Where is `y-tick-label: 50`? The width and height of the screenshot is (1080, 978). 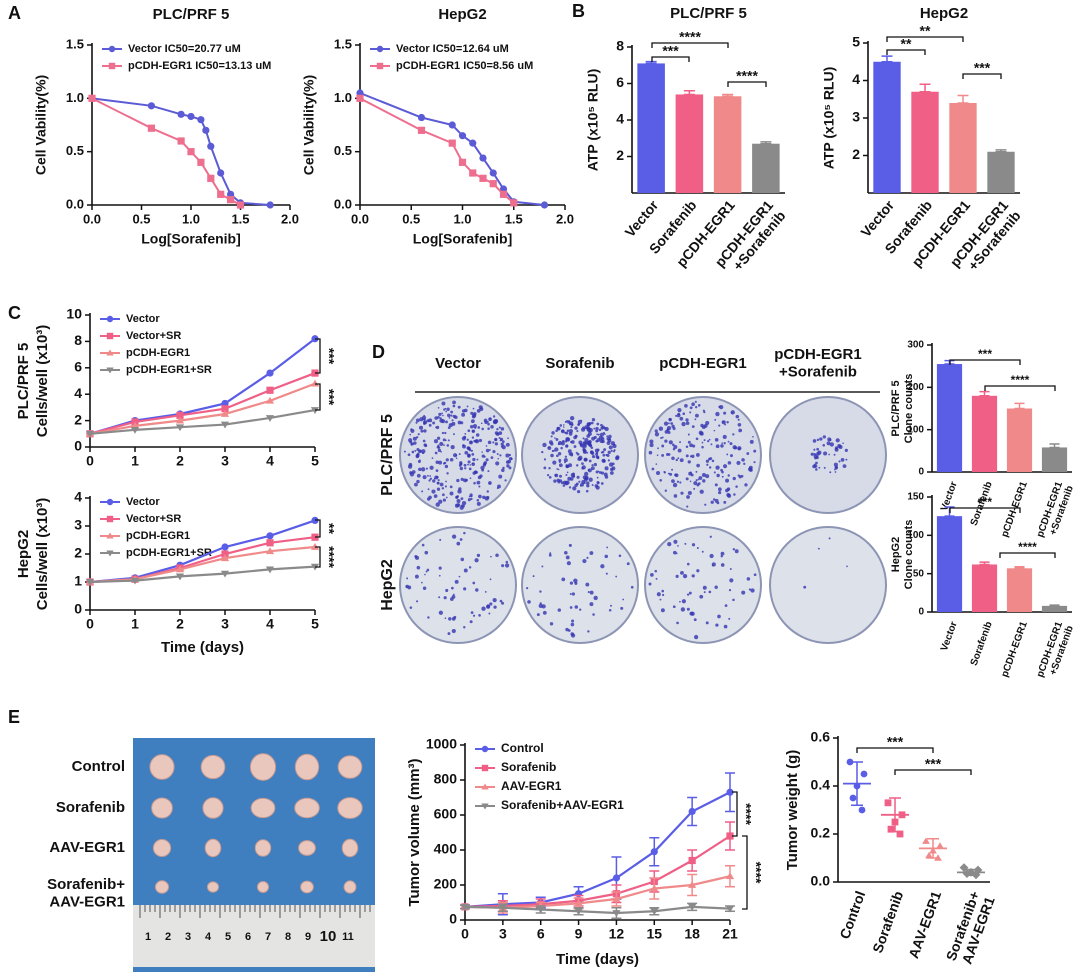
y-tick-label: 50 is located at coordinates (919, 573).